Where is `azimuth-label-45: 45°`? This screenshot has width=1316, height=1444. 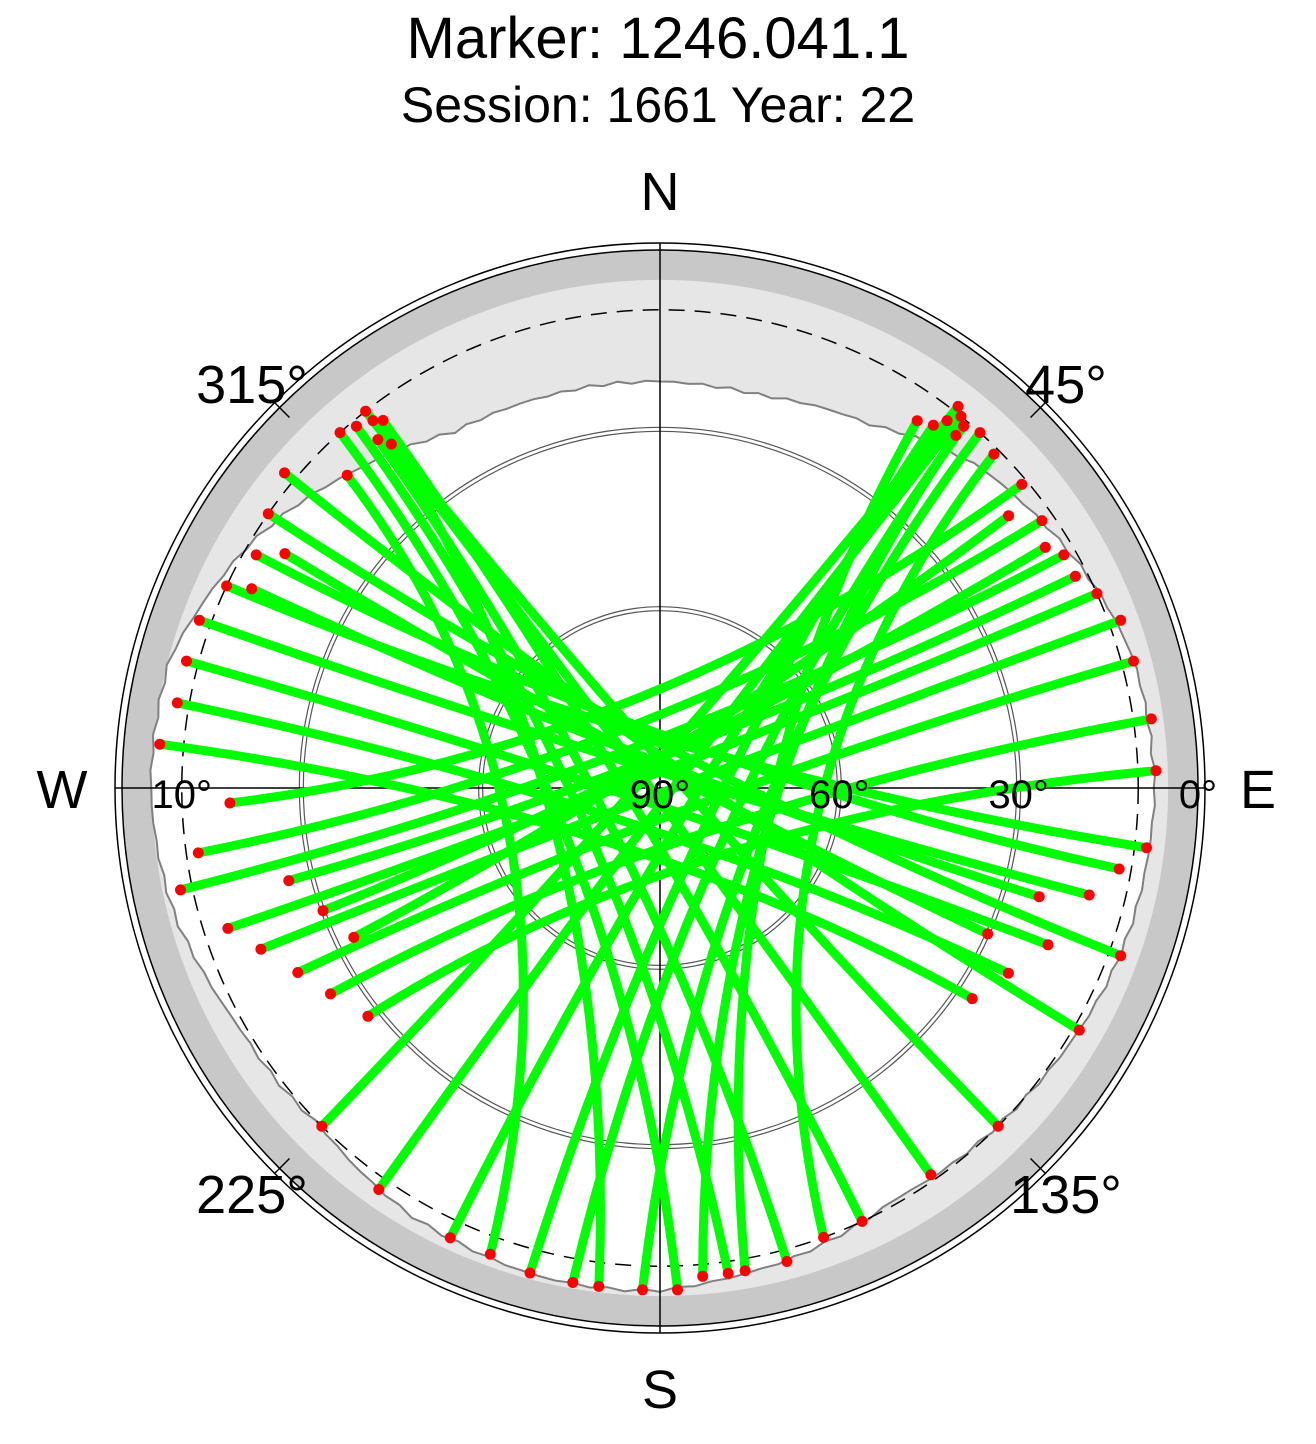
azimuth-label-45: 45° is located at coordinates (1066, 385).